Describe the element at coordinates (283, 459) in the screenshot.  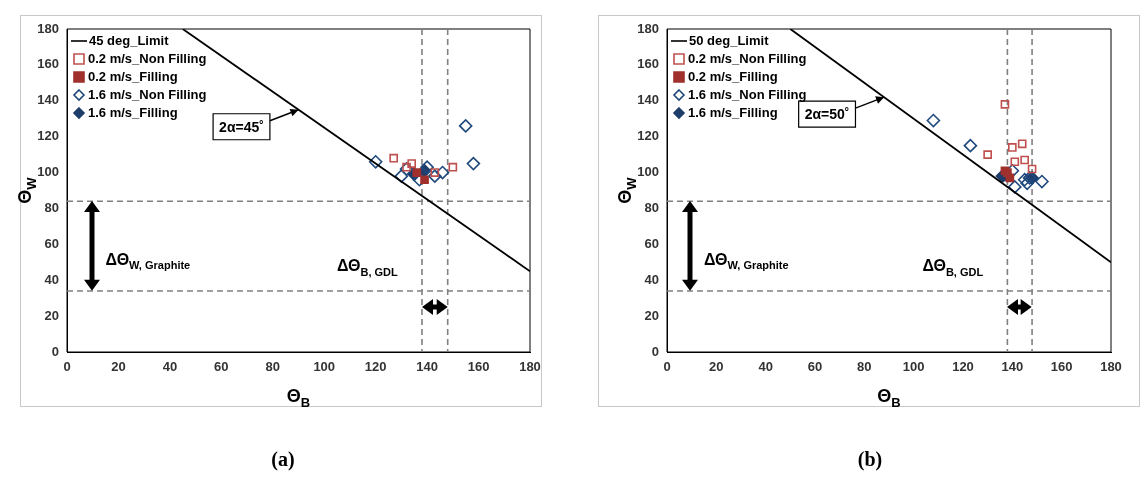
I see `text: (a)` at that location.